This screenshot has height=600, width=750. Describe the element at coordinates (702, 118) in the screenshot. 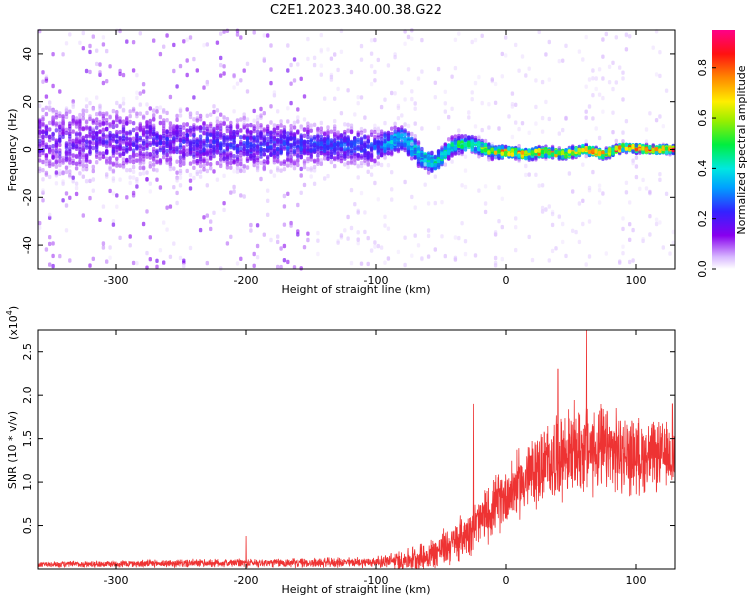

I see `colorbar-tick-label: 0.6` at that location.